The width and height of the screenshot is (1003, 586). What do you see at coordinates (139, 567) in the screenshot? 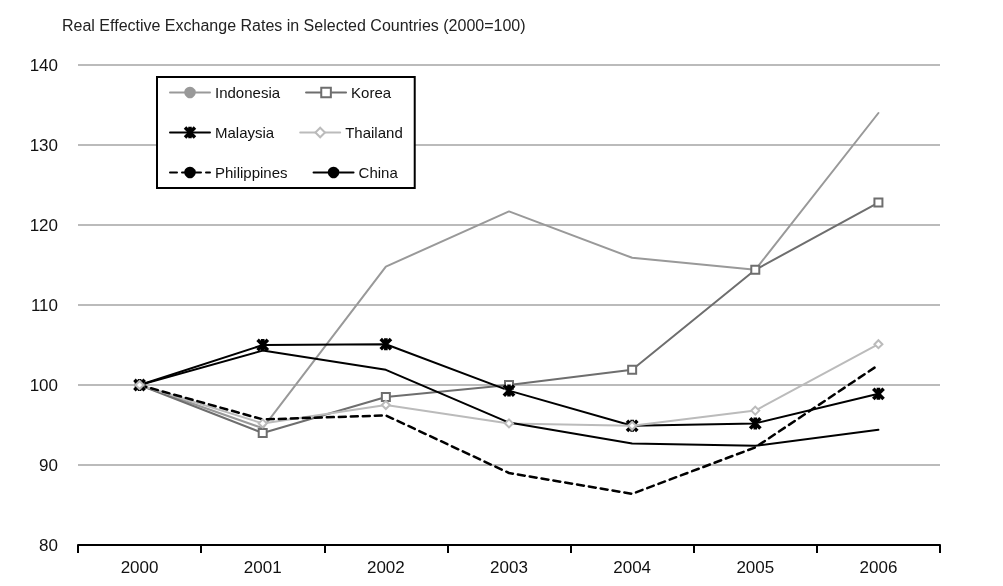
I see `x-tick-label: 2000` at bounding box center [139, 567].